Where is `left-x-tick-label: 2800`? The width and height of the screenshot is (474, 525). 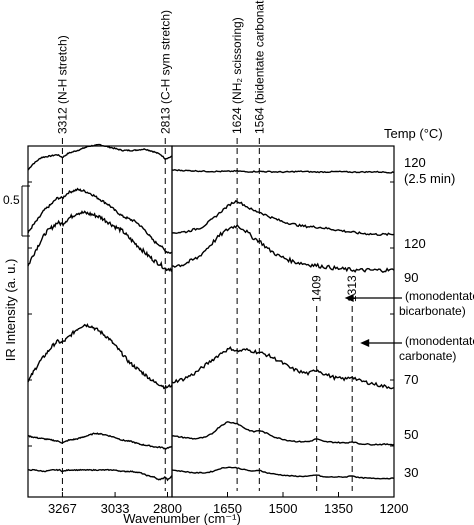
left-x-tick-label: 2800 is located at coordinates (167, 508).